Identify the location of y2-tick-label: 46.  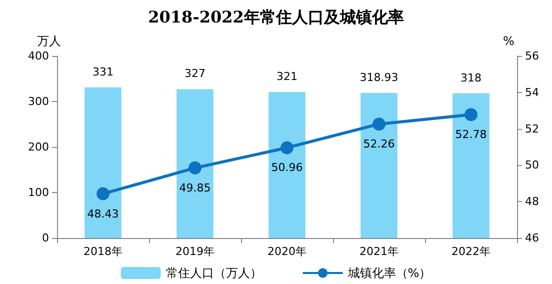
(532, 238).